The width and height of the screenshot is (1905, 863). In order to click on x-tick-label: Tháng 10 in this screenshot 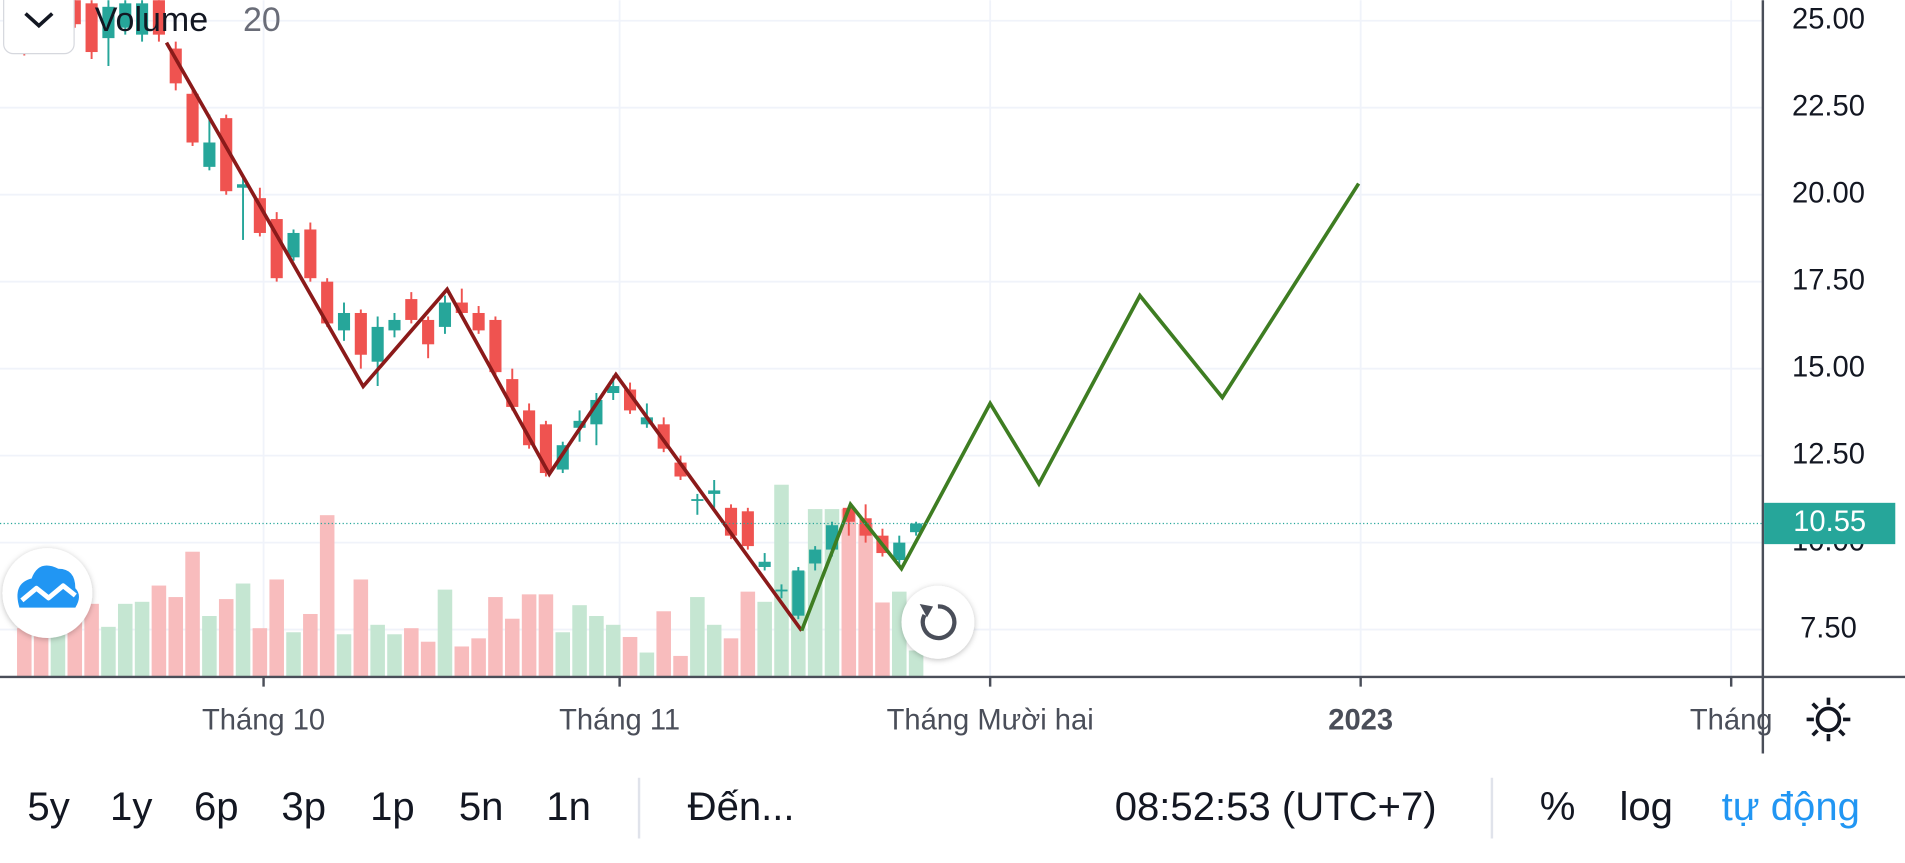, I will do `click(263, 721)`.